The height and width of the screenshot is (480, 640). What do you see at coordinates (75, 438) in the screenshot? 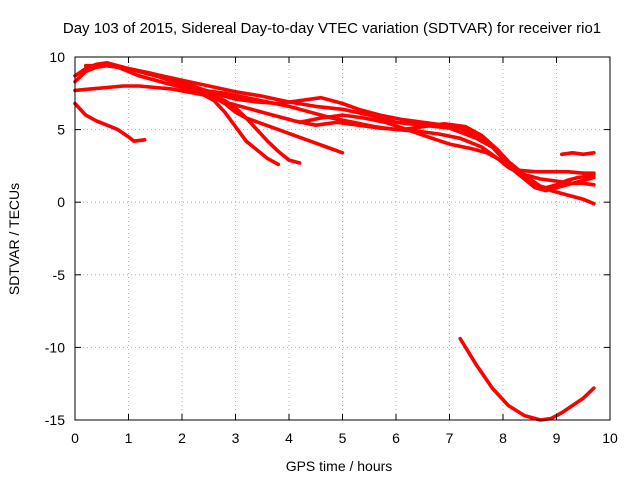
I see `x-tick-label: 0` at bounding box center [75, 438].